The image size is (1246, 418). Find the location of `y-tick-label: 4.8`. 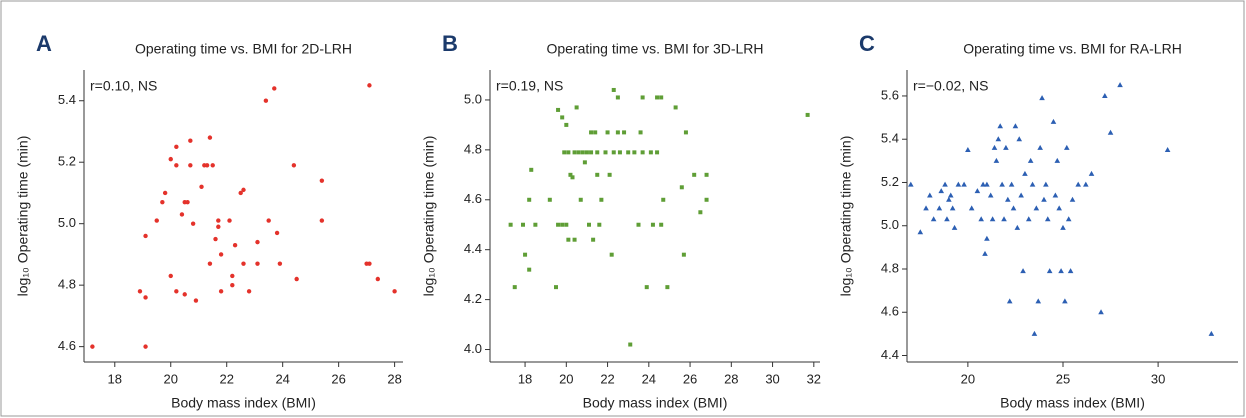

y-tick-label: 4.8 is located at coordinates (890, 267).